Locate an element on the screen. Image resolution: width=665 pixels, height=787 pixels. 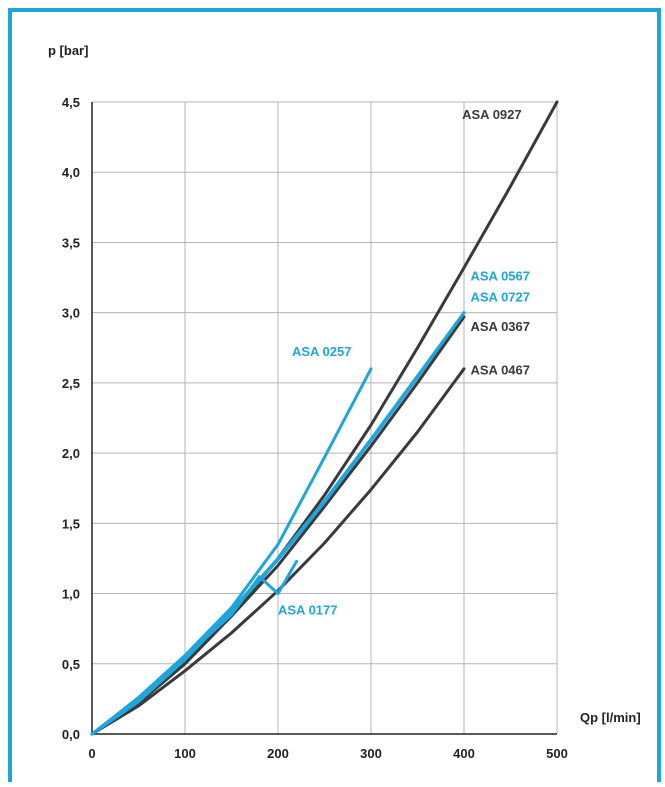
series-label-asa-0727: ASA 0727 is located at coordinates (501, 296).